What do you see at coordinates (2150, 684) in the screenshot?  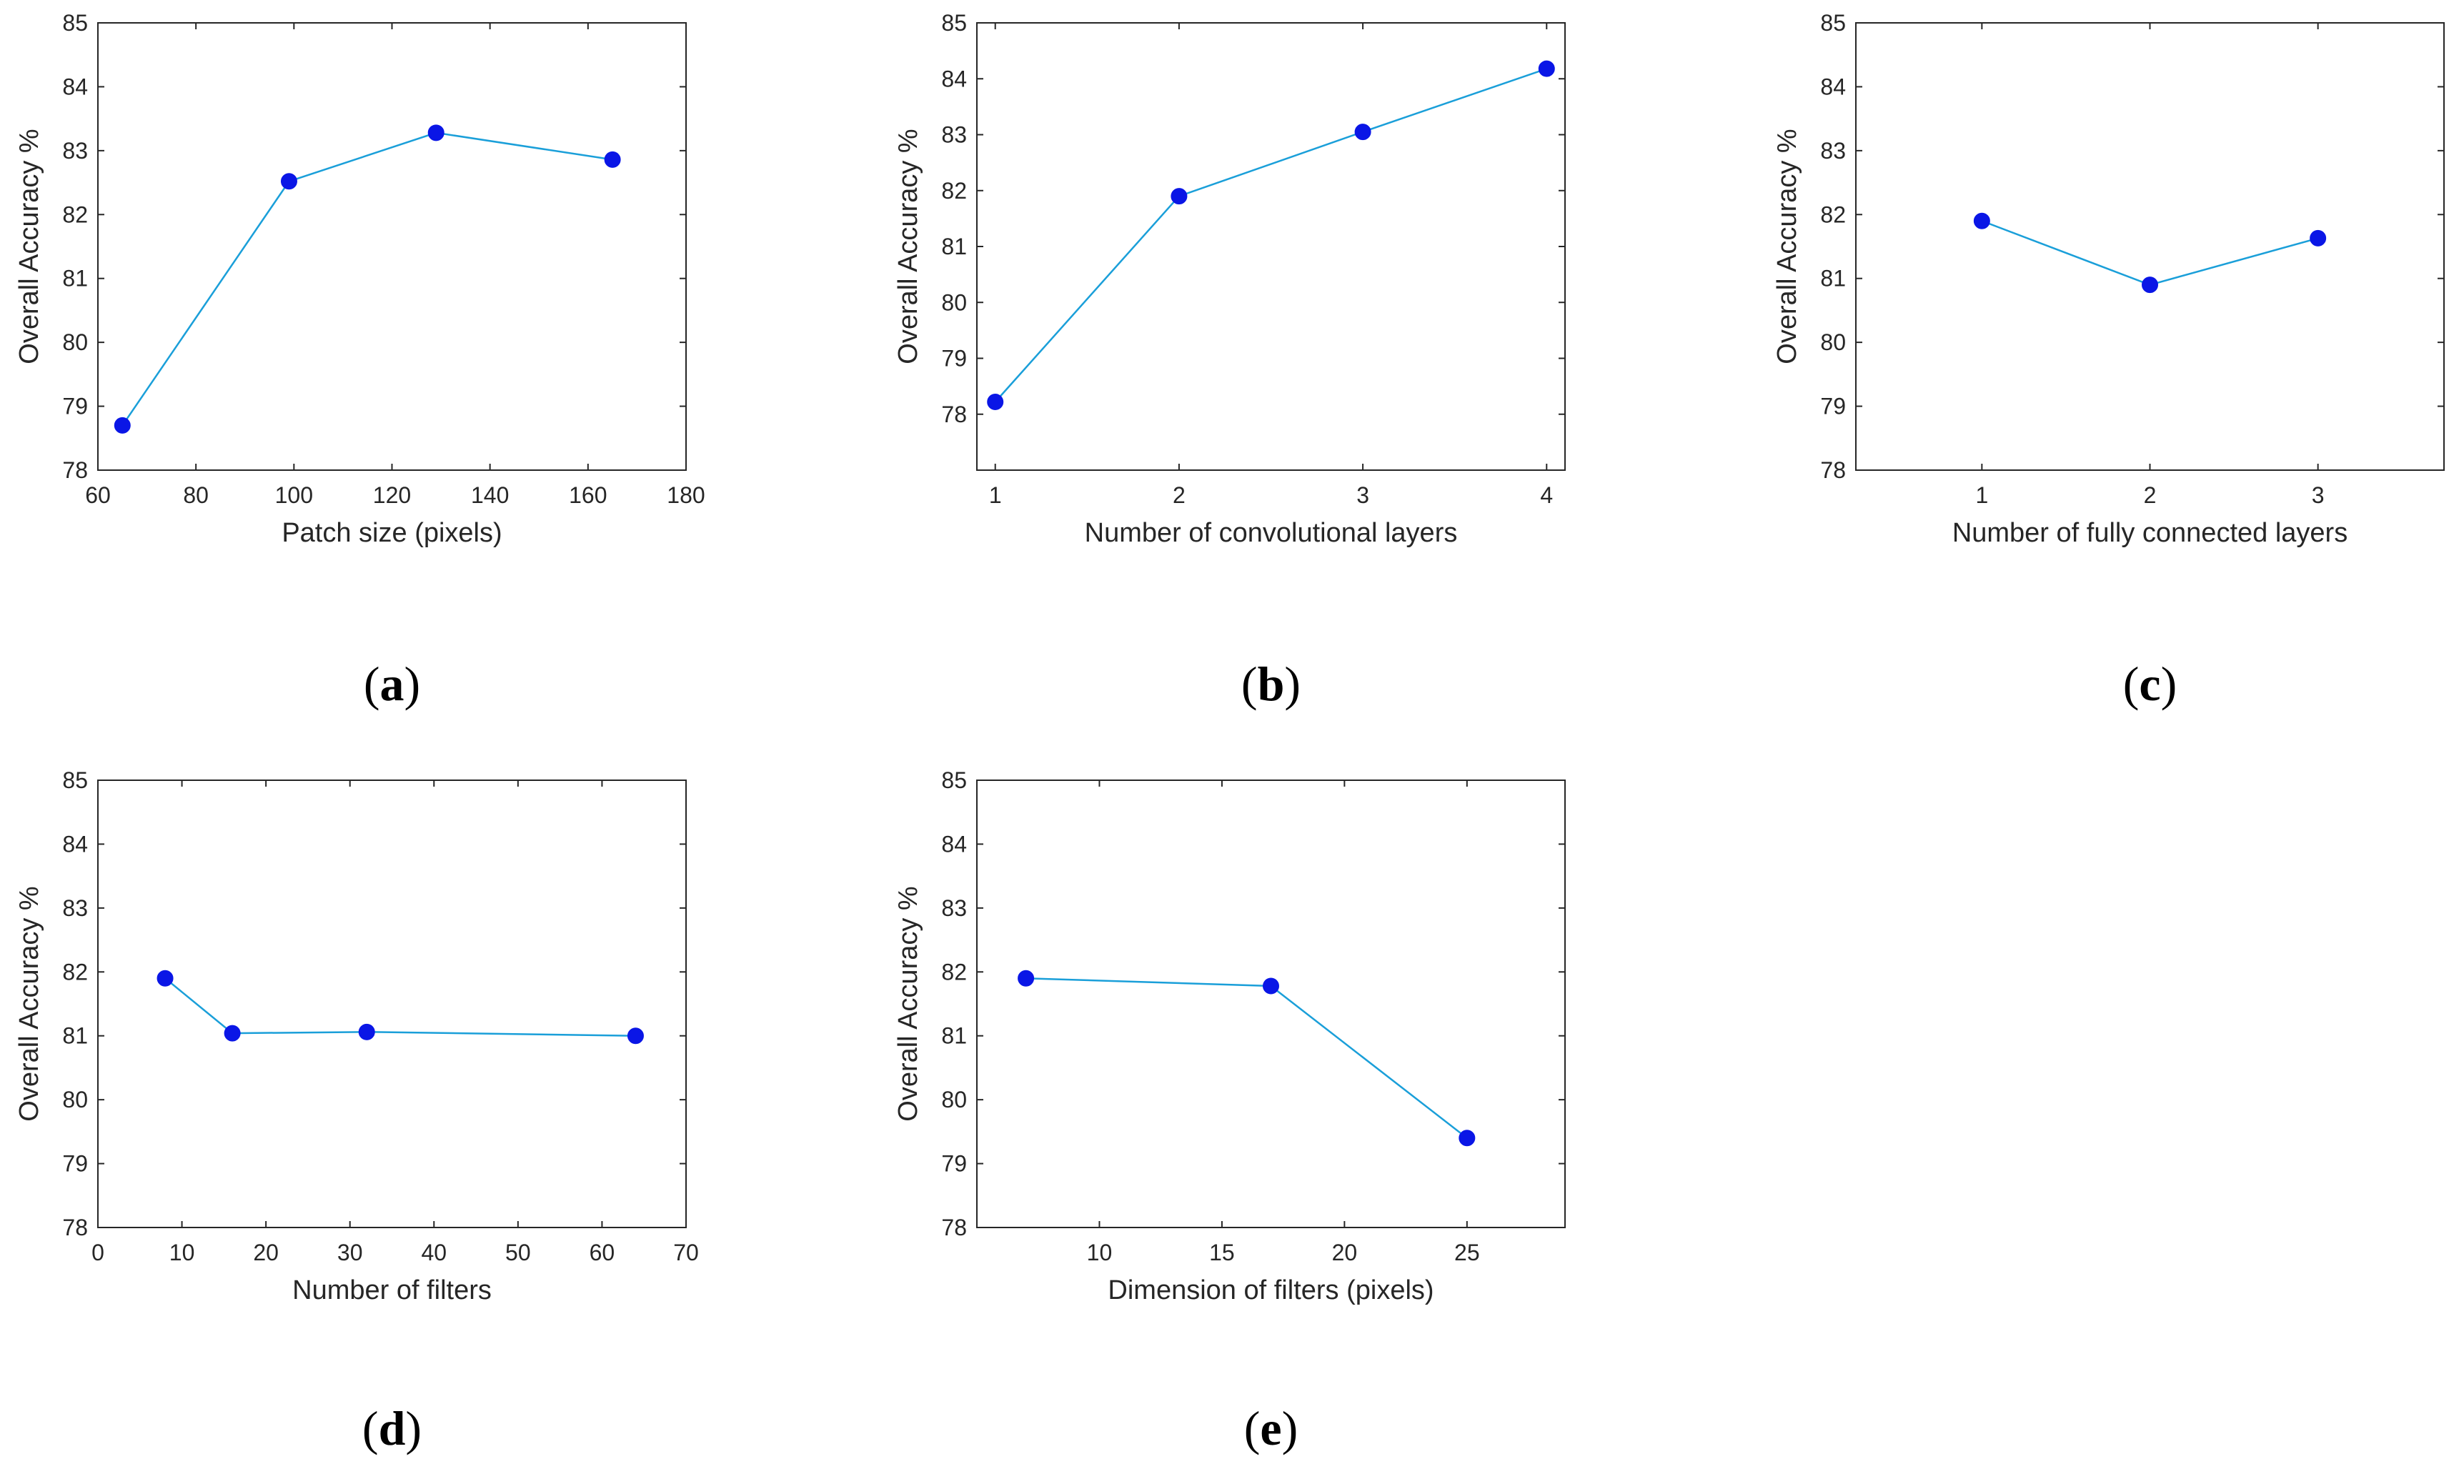 I see `panel-label: (c)` at bounding box center [2150, 684].